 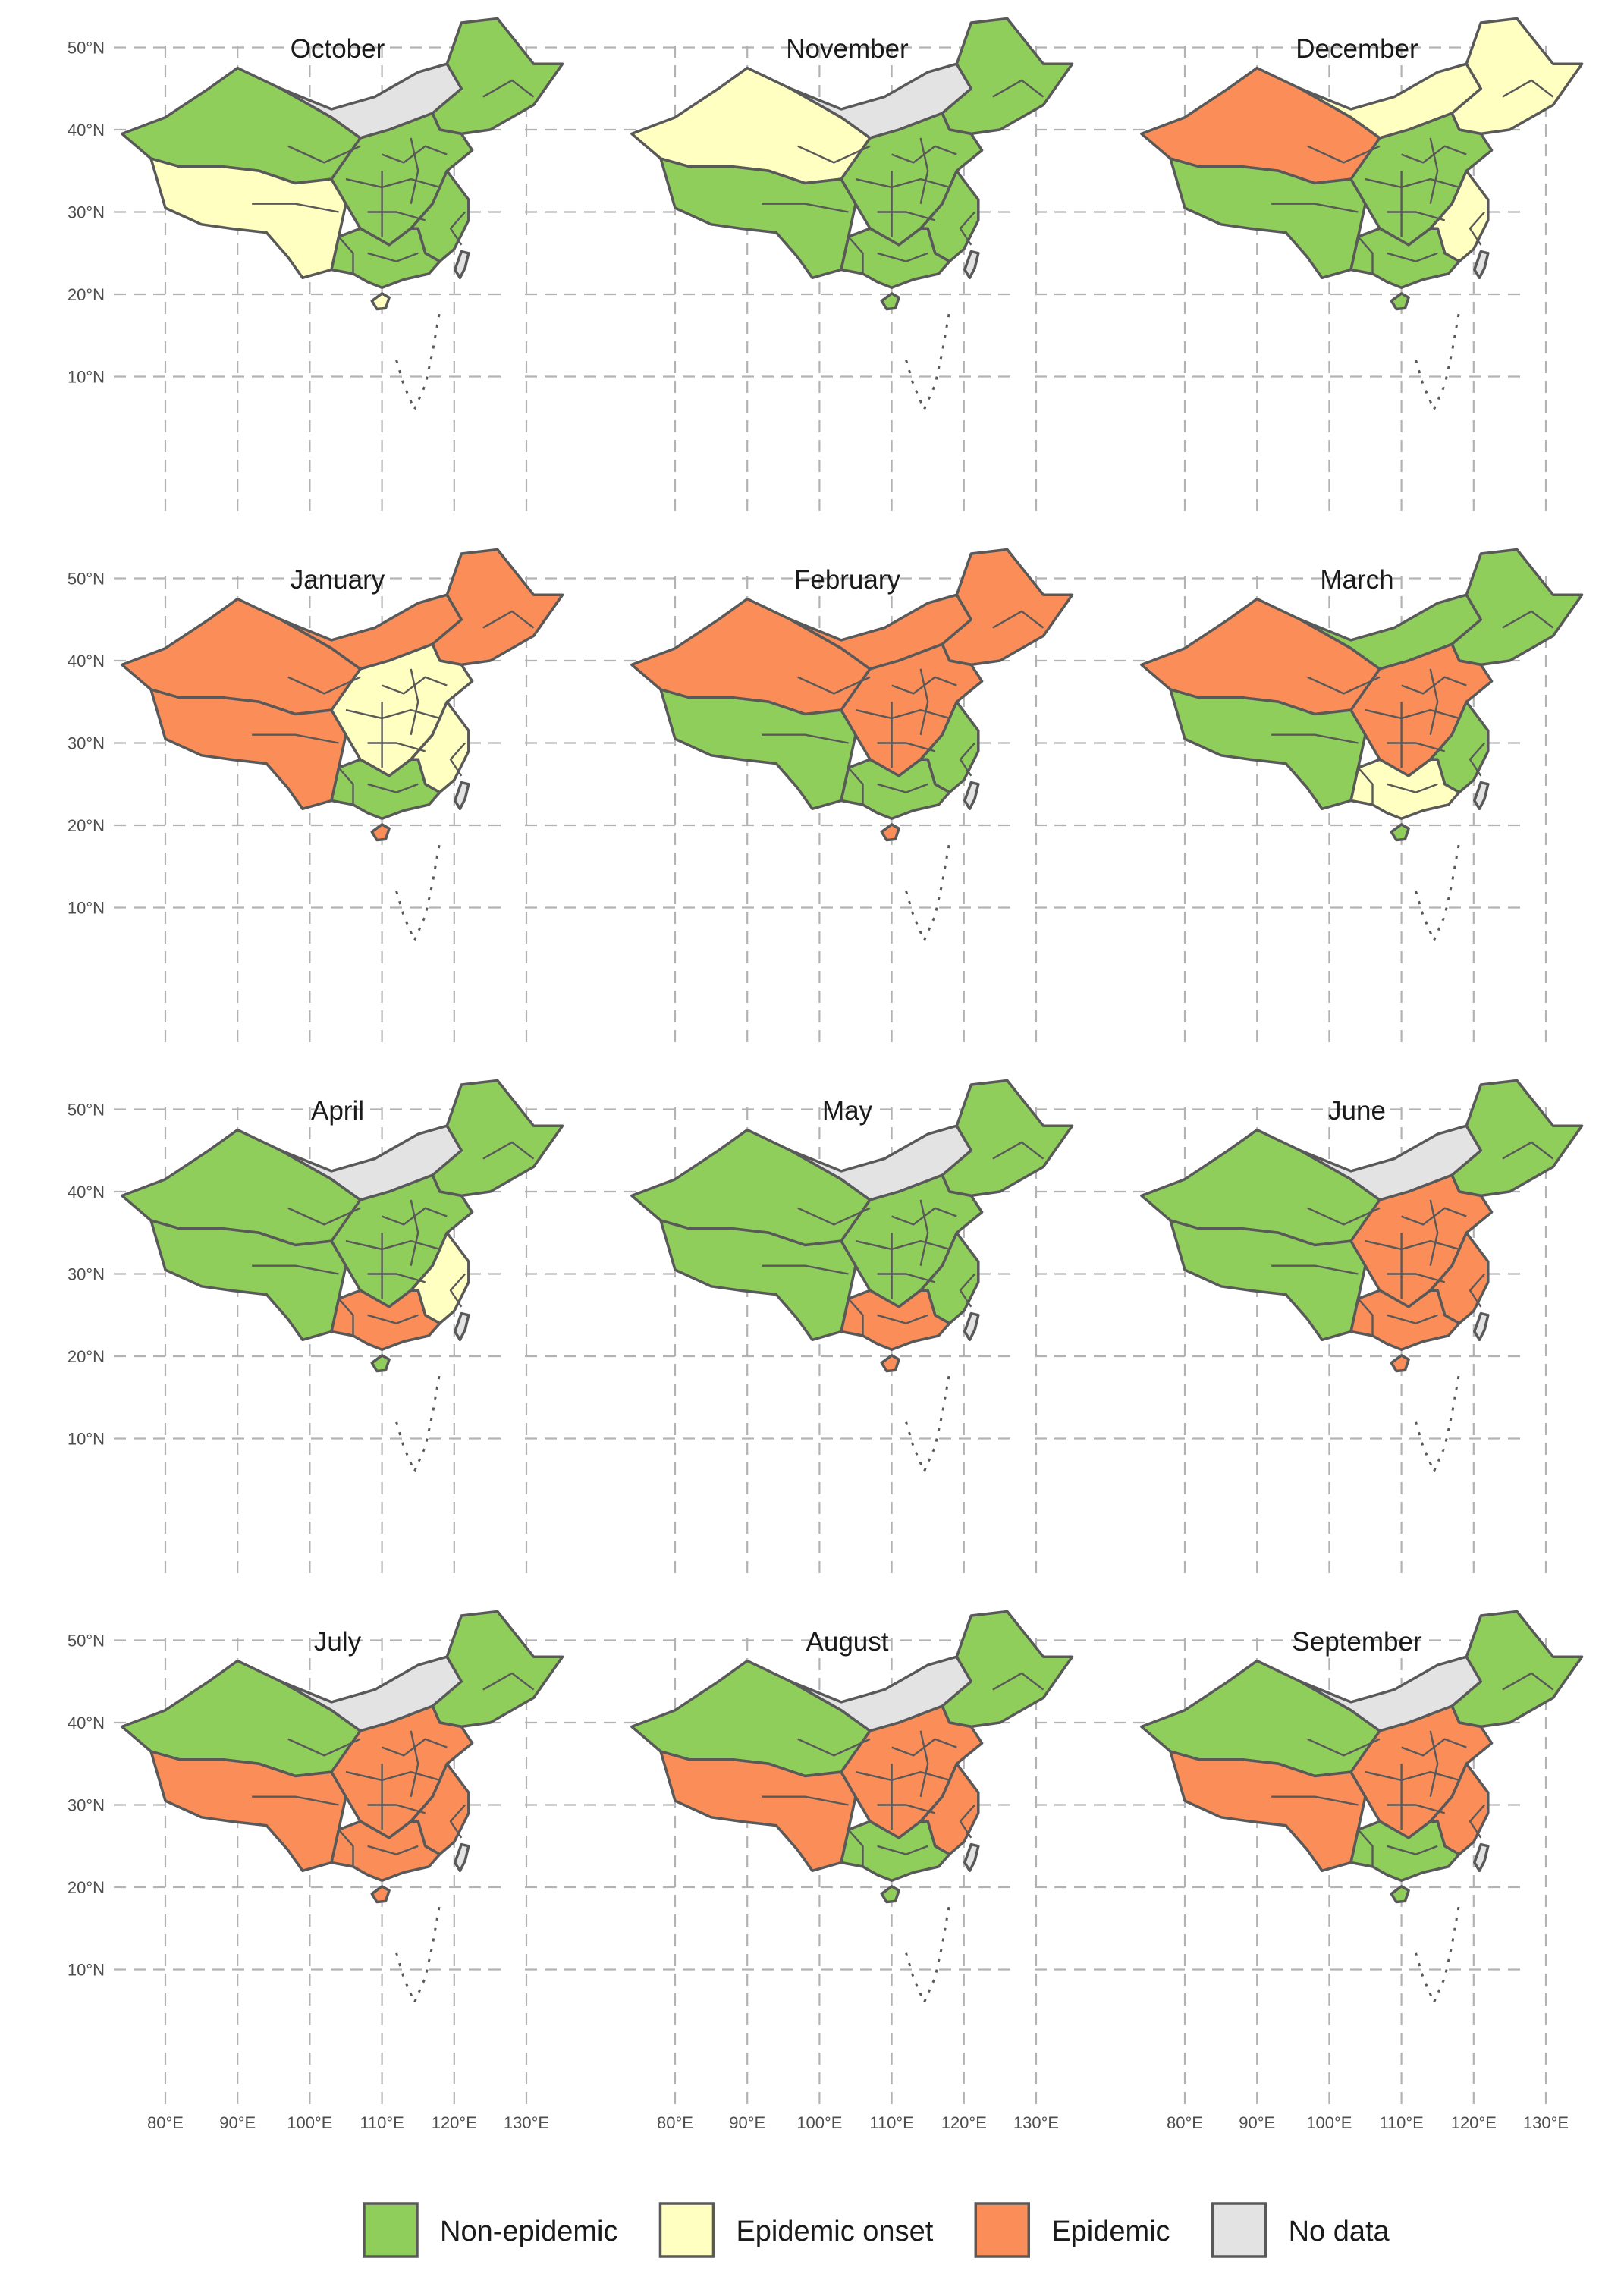 What do you see at coordinates (1110, 2231) in the screenshot?
I see `legend-label: Epidemic` at bounding box center [1110, 2231].